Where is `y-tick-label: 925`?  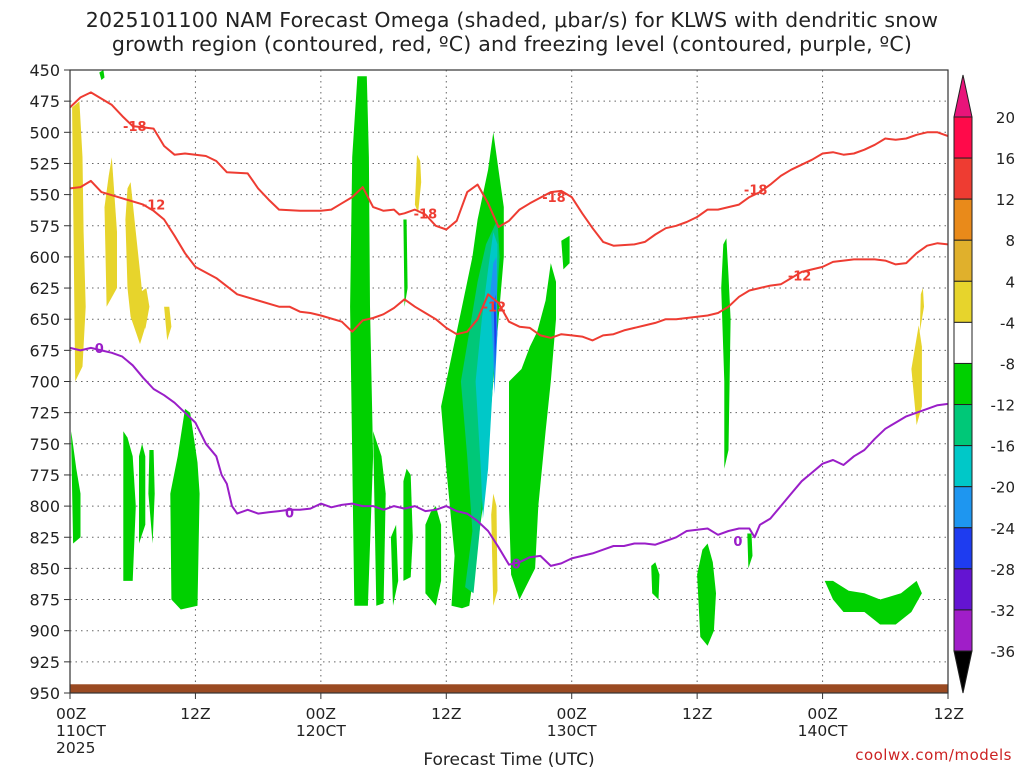
y-tick-label: 925 is located at coordinates (44, 662).